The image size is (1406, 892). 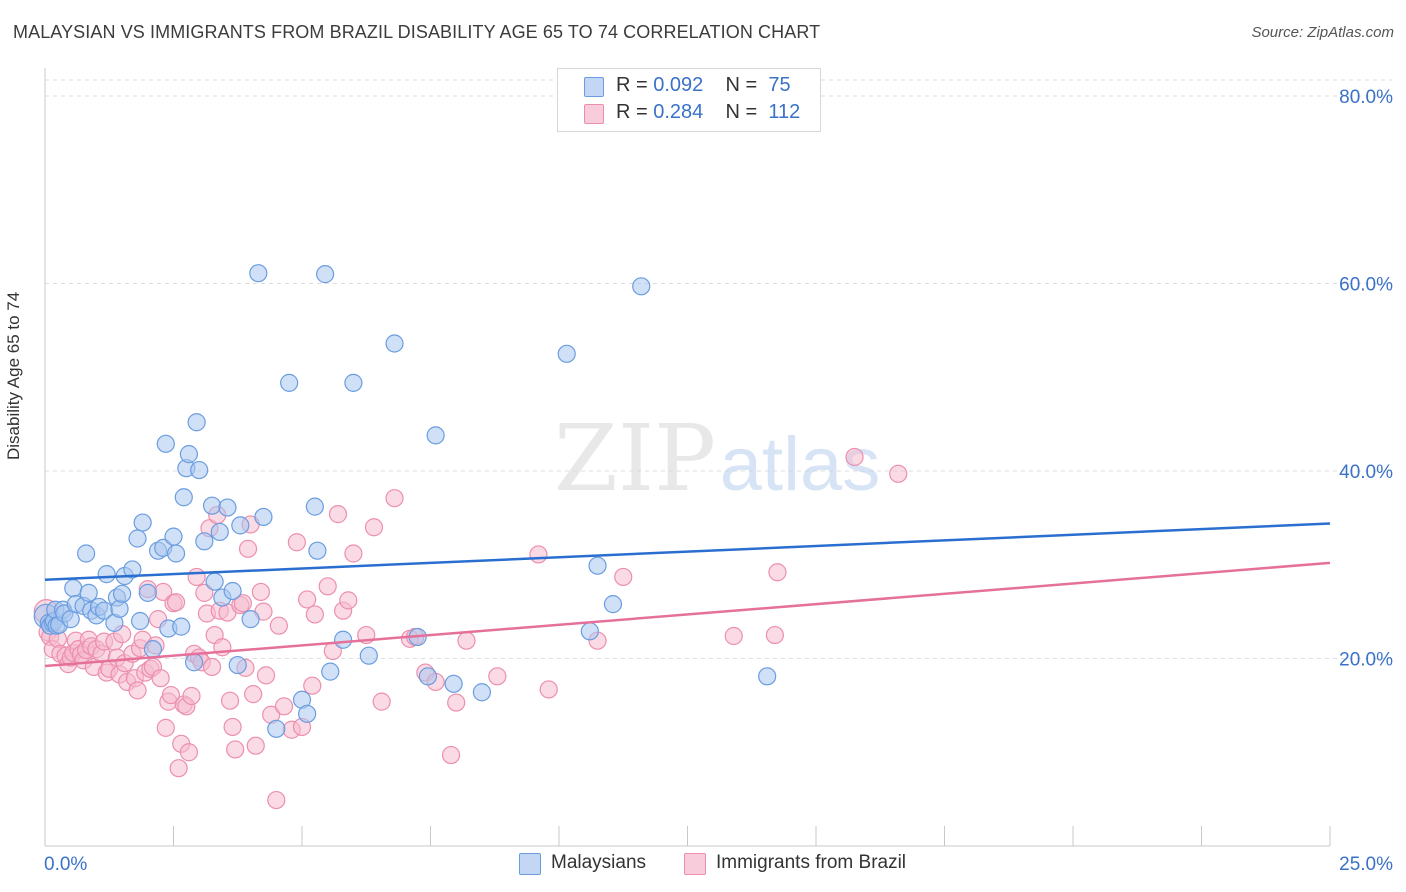 What do you see at coordinates (811, 862) in the screenshot?
I see `bottom-legend-label-brazil: Immigrants from Brazil` at bounding box center [811, 862].